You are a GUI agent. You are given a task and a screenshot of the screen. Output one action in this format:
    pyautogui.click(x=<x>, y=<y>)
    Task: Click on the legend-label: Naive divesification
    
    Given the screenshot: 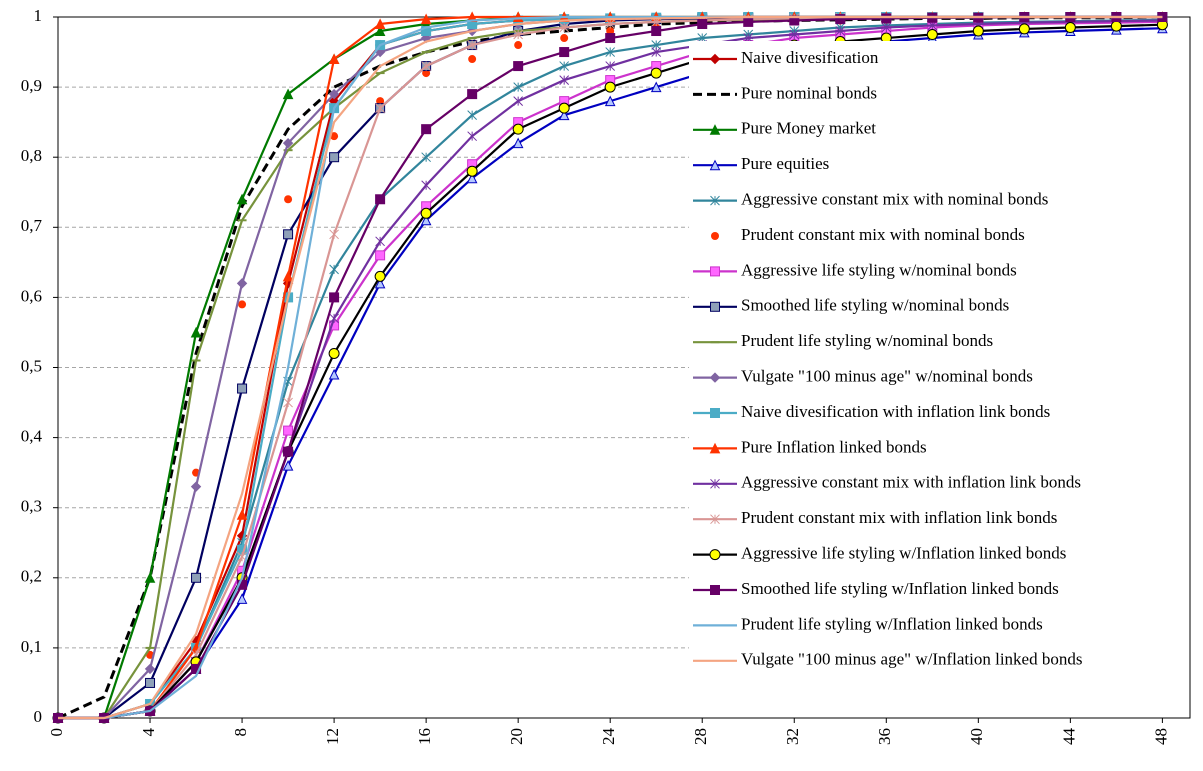 What is the action you would take?
    pyautogui.click(x=810, y=57)
    